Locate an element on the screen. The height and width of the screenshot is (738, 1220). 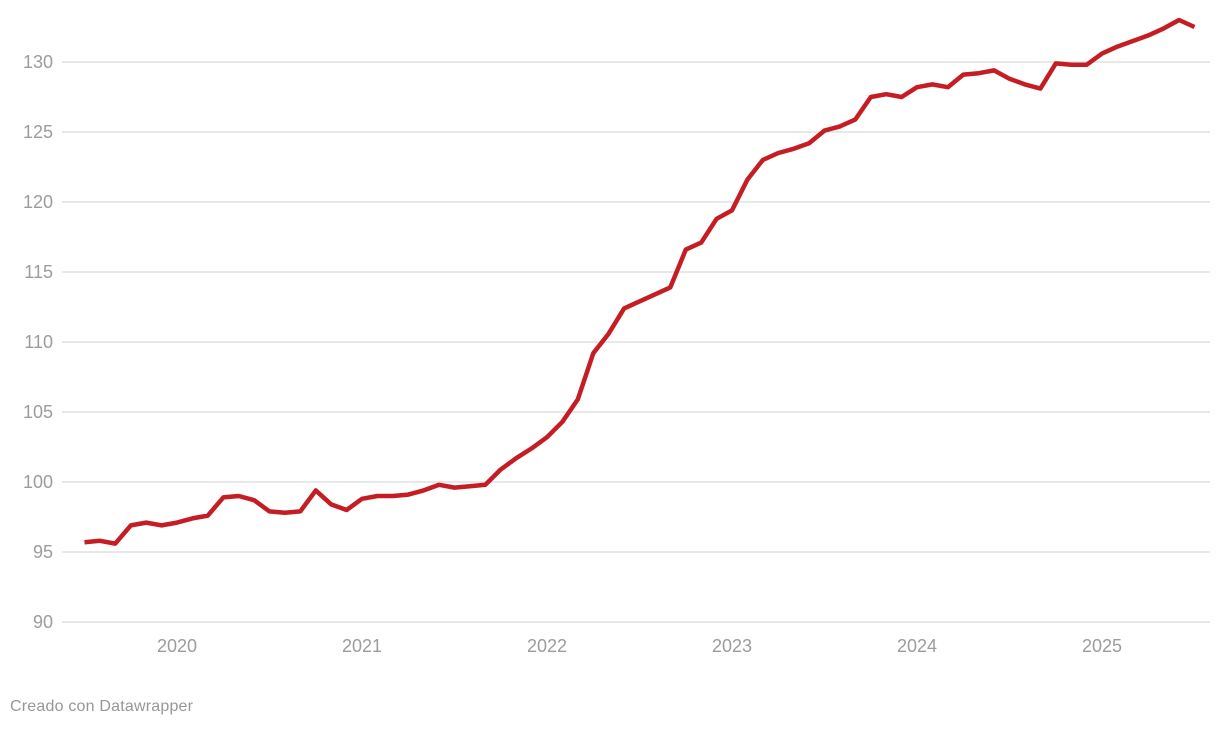
x-axis-tick-label: 2020 is located at coordinates (177, 646).